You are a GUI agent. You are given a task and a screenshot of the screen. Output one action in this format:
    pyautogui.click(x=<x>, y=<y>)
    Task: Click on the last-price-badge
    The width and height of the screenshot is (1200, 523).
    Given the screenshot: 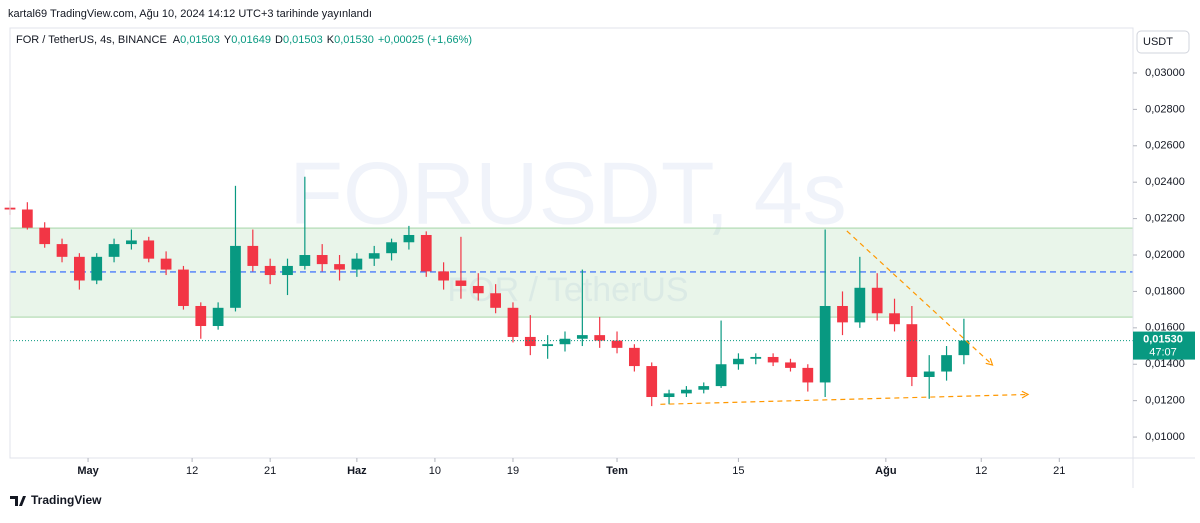 What is the action you would take?
    pyautogui.click(x=1164, y=345)
    